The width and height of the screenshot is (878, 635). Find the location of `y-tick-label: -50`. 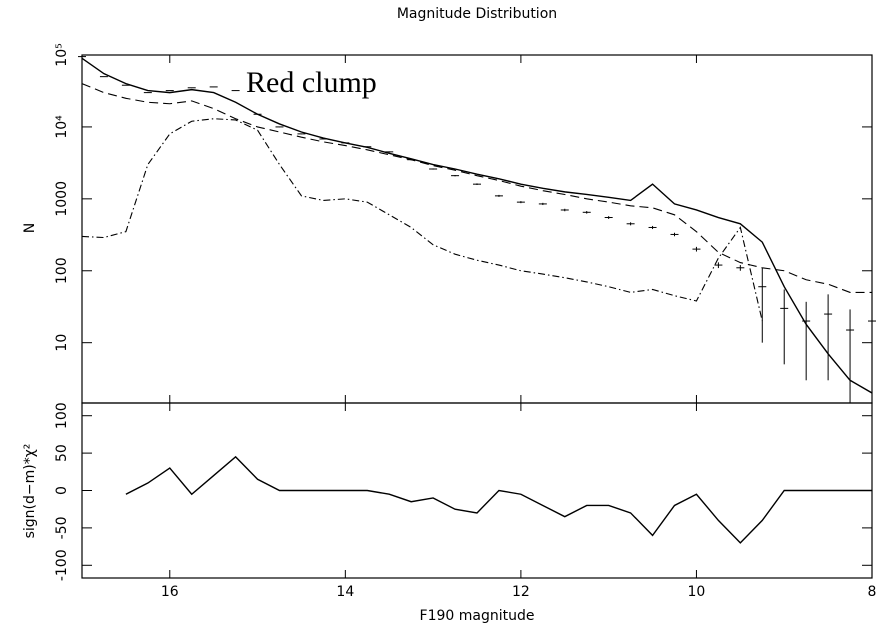

y-tick-label: -50 is located at coordinates (62, 527).